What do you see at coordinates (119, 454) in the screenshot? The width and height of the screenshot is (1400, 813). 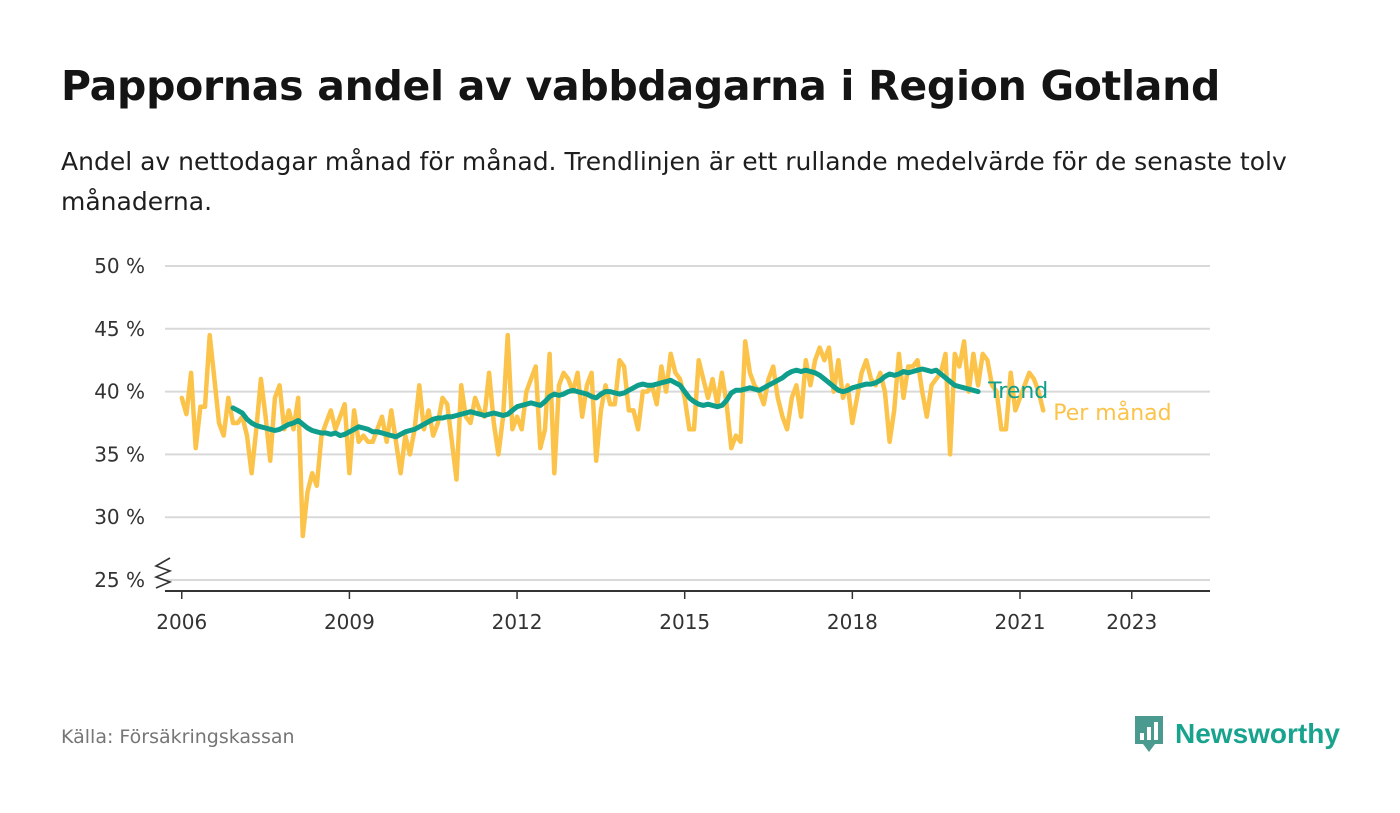 I see `y-tick-label: 35 %` at bounding box center [119, 454].